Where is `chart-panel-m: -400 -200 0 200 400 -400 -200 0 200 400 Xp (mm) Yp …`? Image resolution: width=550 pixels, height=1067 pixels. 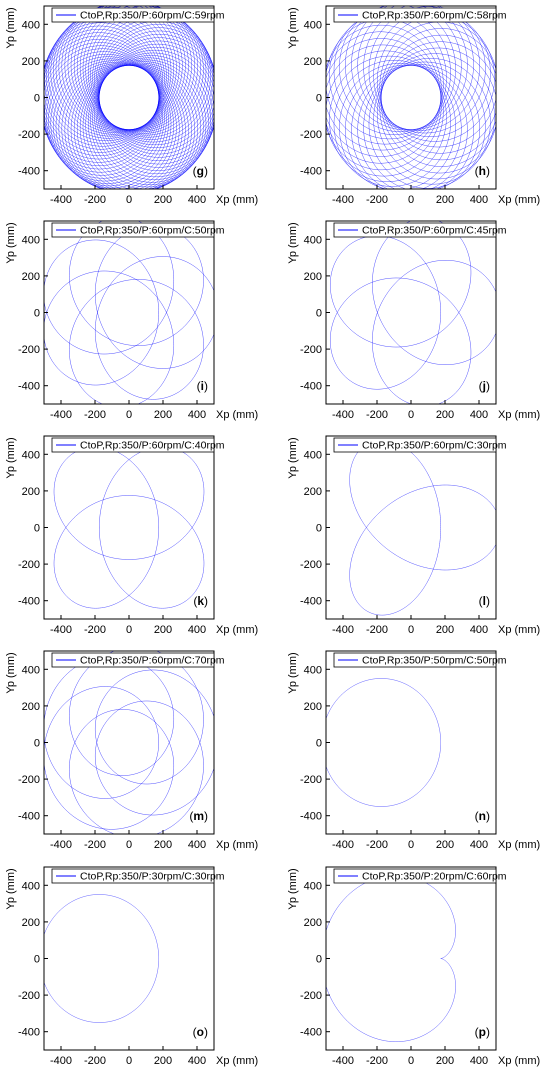
chart-panel-m: -400 -200 0 200 400 -400 -200 0 200 400 Xp (mm) Yp … is located at coordinates (131, 750).